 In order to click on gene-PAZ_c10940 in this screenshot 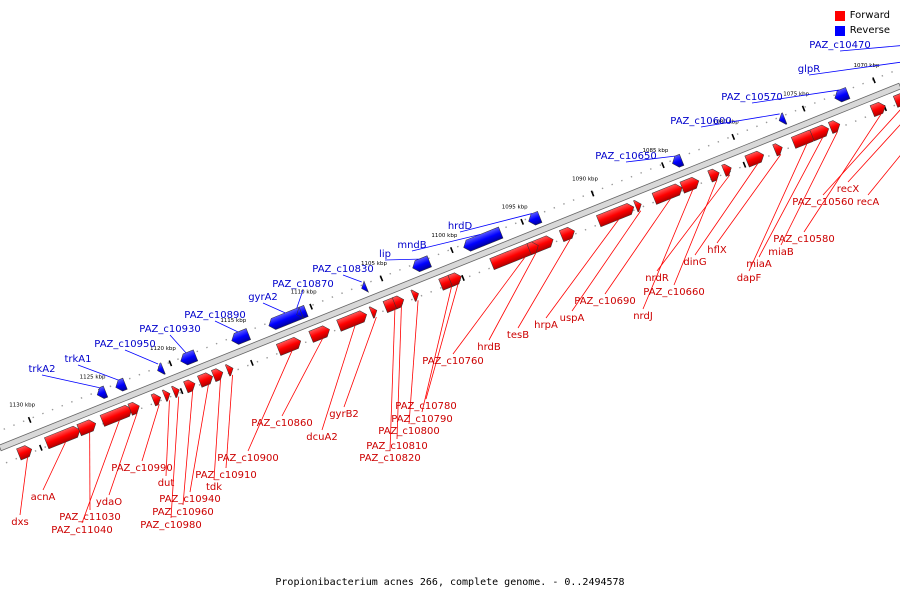, I will do `click(205, 379)`.